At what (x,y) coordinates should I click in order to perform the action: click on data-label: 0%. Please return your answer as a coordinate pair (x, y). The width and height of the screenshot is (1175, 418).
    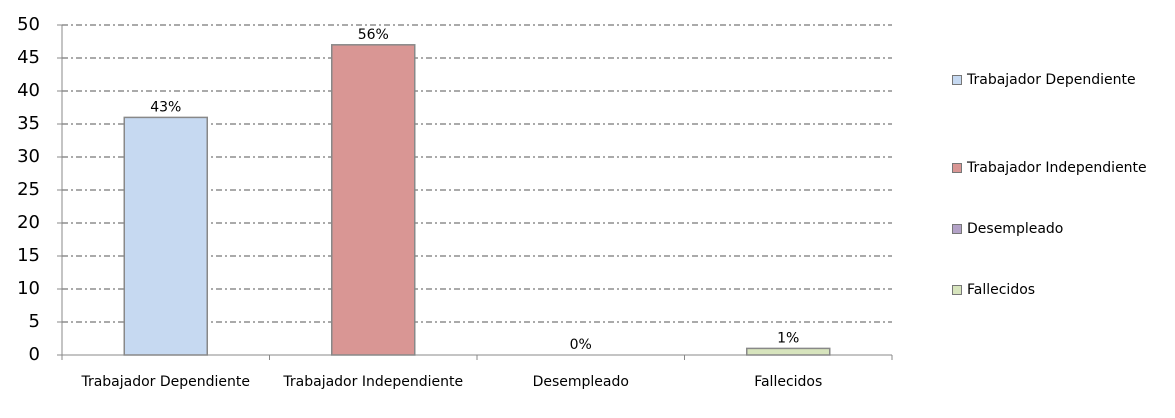
    Looking at the image, I should click on (581, 345).